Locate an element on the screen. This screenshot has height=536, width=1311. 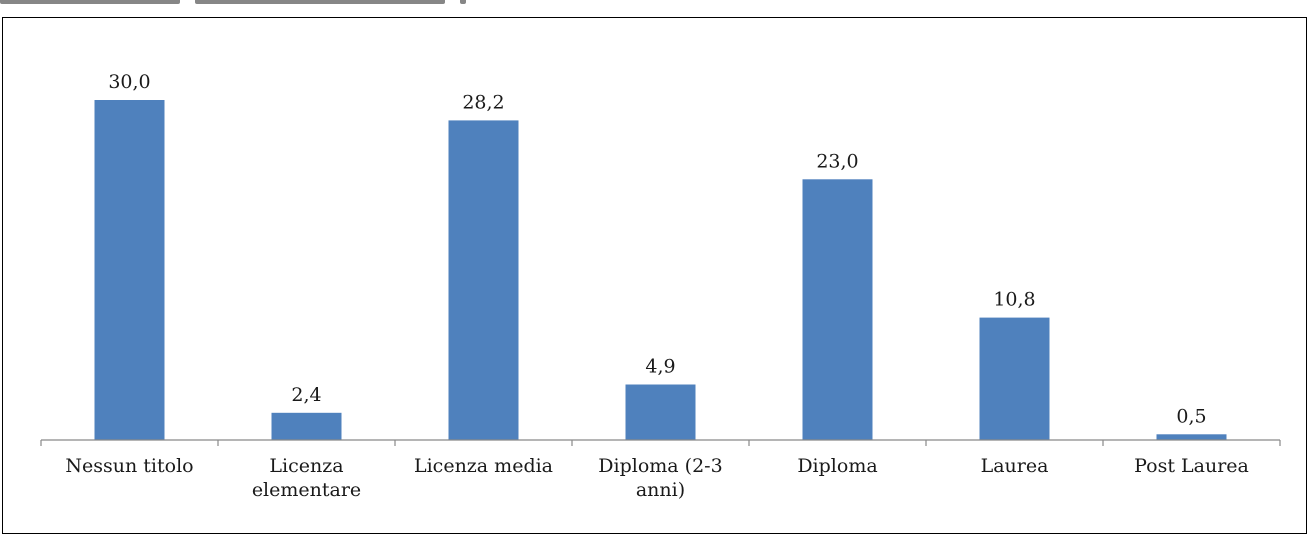
figure-caption-cropped is located at coordinates (655, 7).